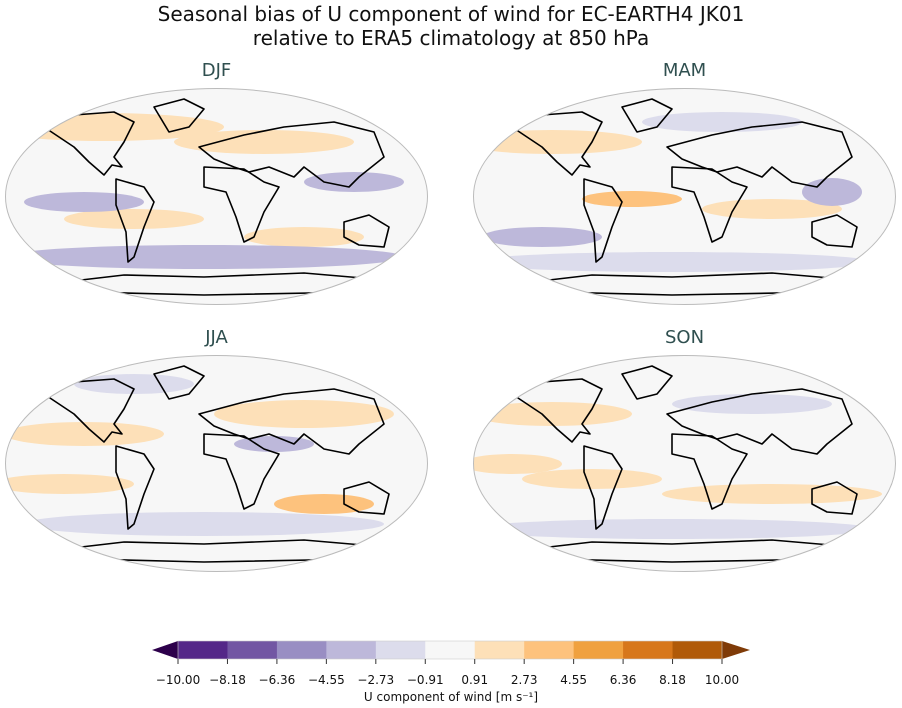 This screenshot has width=902, height=708. Describe the element at coordinates (451, 697) in the screenshot. I see `colorbar-label: U component of wind [m s⁻¹]` at that location.